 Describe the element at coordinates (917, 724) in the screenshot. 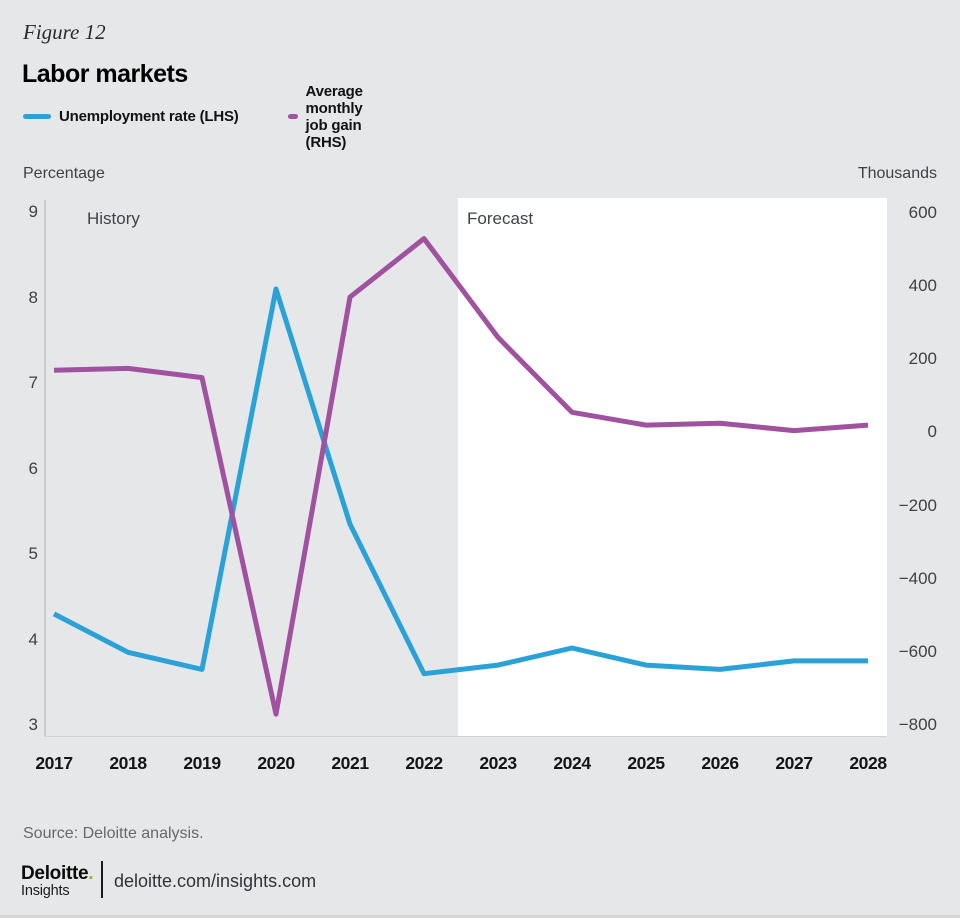

I see `right-axis-tick: −800` at that location.